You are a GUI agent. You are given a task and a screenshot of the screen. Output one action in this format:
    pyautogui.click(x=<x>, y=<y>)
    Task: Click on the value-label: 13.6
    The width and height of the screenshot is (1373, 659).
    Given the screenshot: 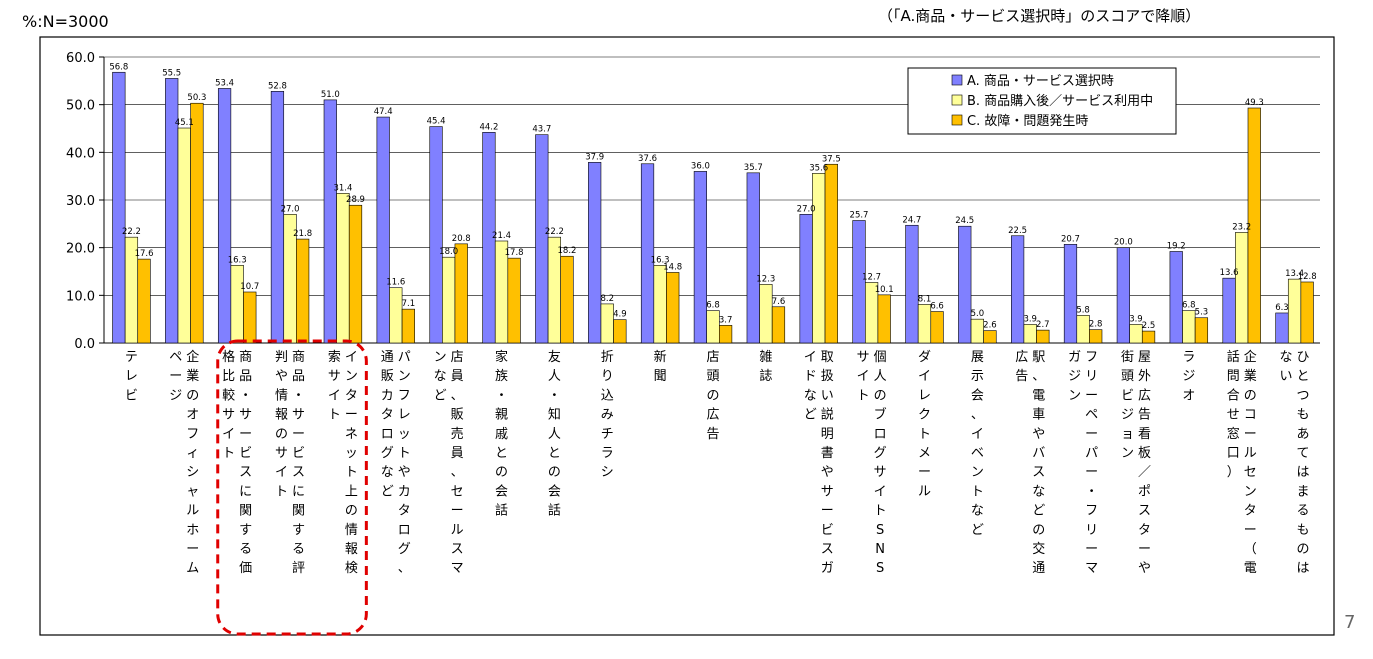 What is the action you would take?
    pyautogui.click(x=1229, y=273)
    